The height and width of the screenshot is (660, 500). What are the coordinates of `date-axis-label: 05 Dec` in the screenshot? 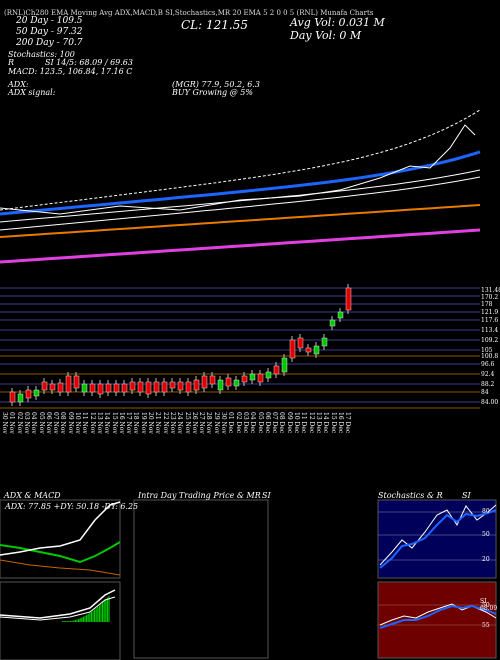 It's located at (260, 423).